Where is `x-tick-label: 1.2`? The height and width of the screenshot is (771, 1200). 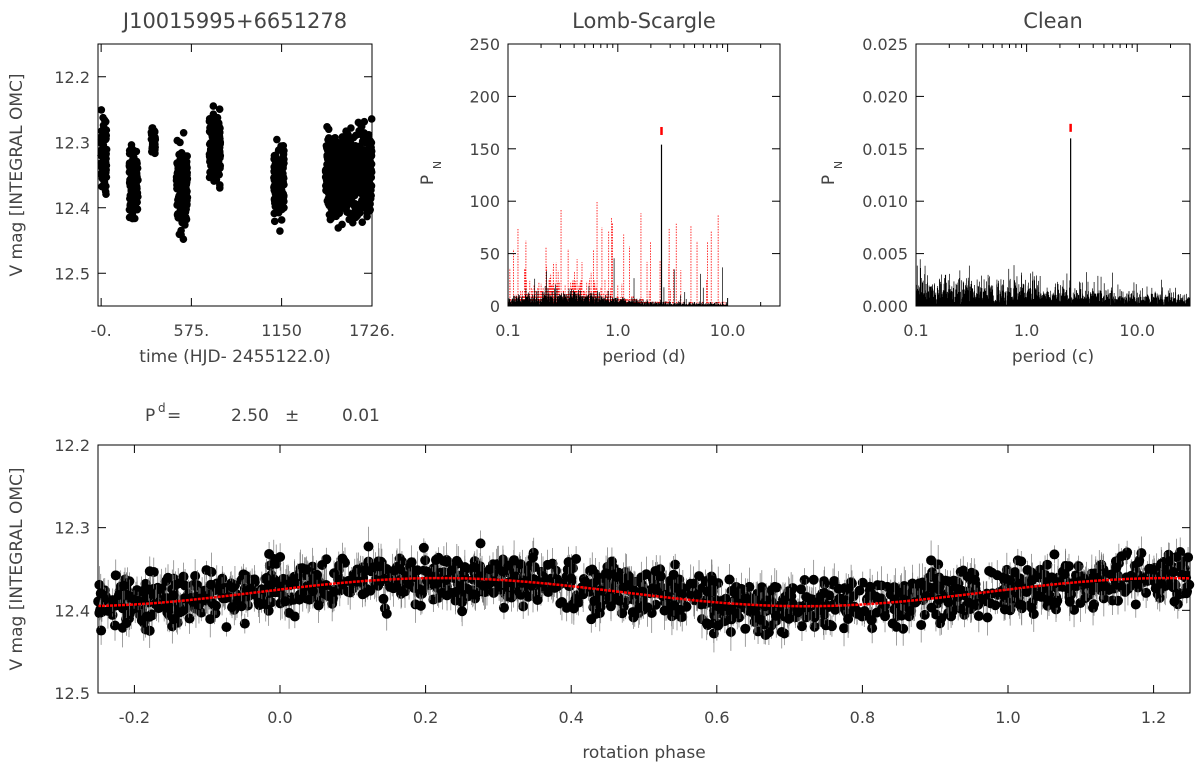 x-tick-label: 1.2 is located at coordinates (1153, 717).